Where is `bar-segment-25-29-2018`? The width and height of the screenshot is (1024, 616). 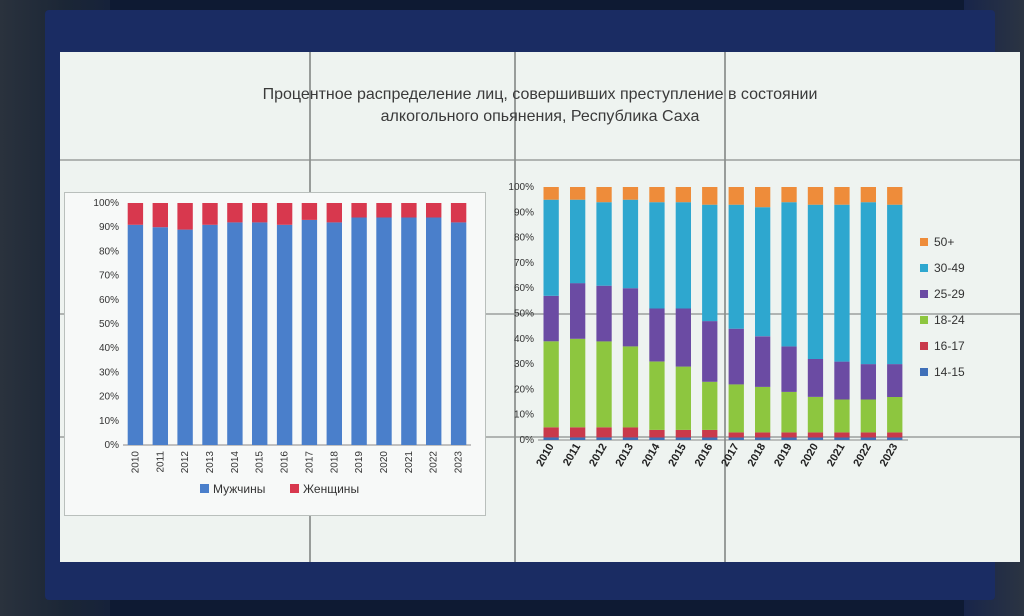 bar-segment-25-29-2018 is located at coordinates (763, 361).